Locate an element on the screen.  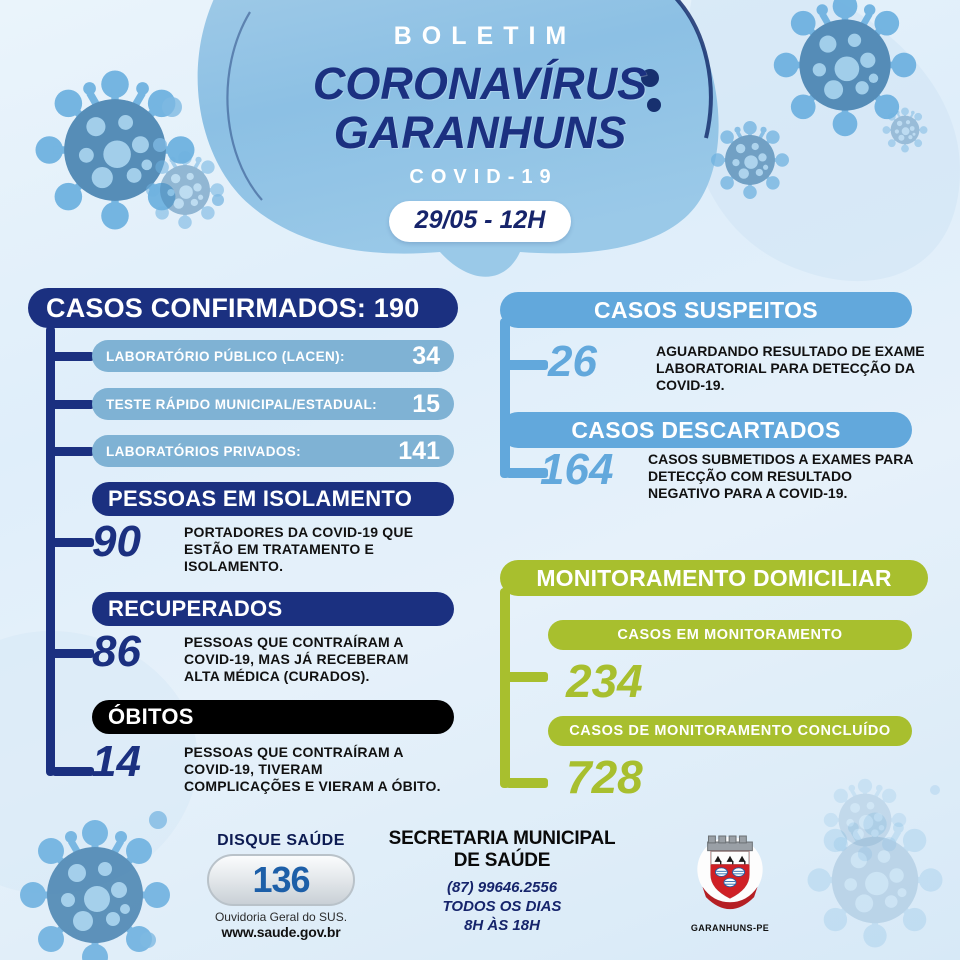
right-spine-blue is located at coordinates (505, 398).